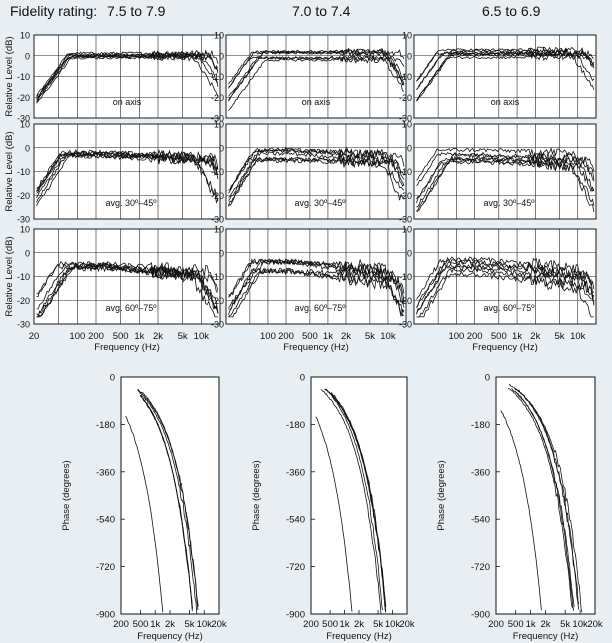  I want to click on fidelity-rating-col2: 7.0 to 7.4, so click(321, 11).